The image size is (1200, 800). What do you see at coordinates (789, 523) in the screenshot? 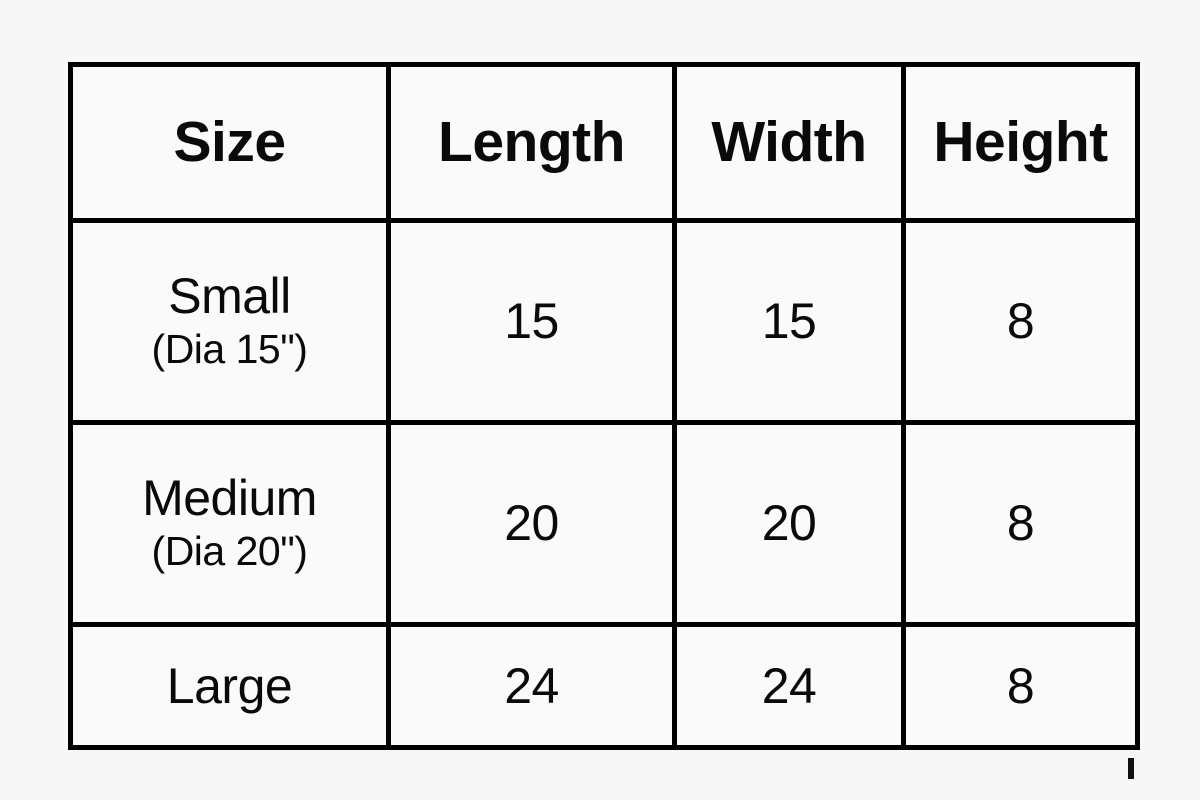
I see `cell-width-medium: 20` at bounding box center [789, 523].